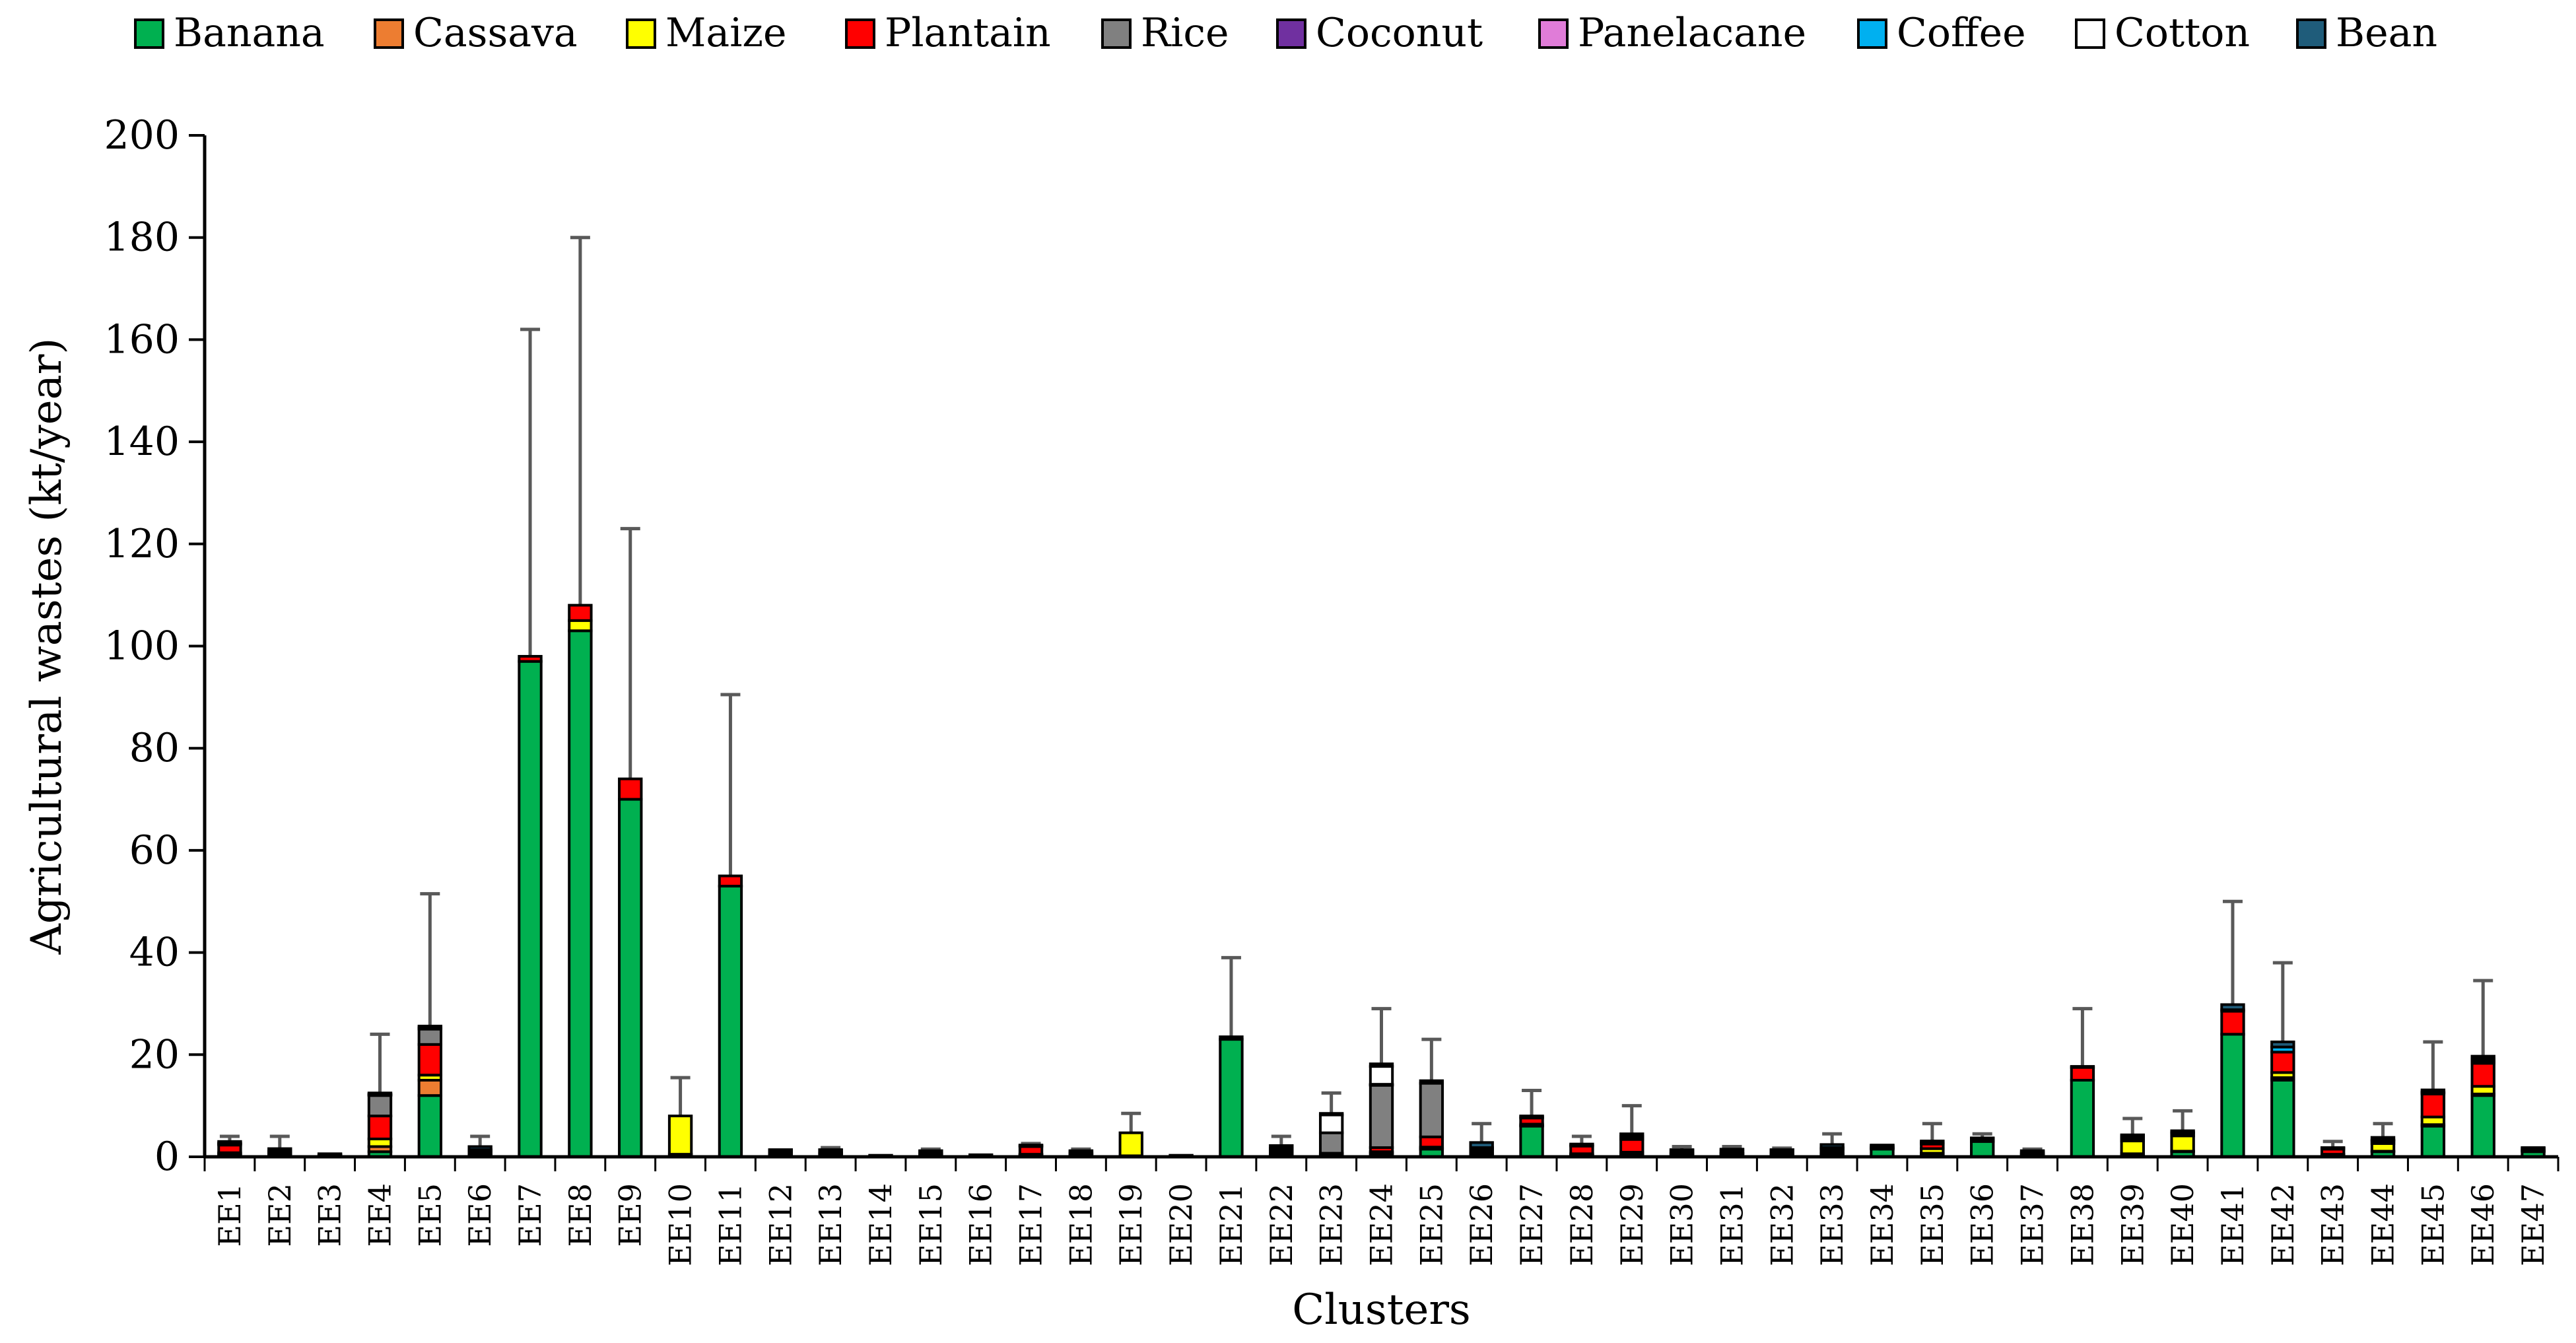  What do you see at coordinates (2386, 33) in the screenshot?
I see `legend-label-bean: Bean` at bounding box center [2386, 33].